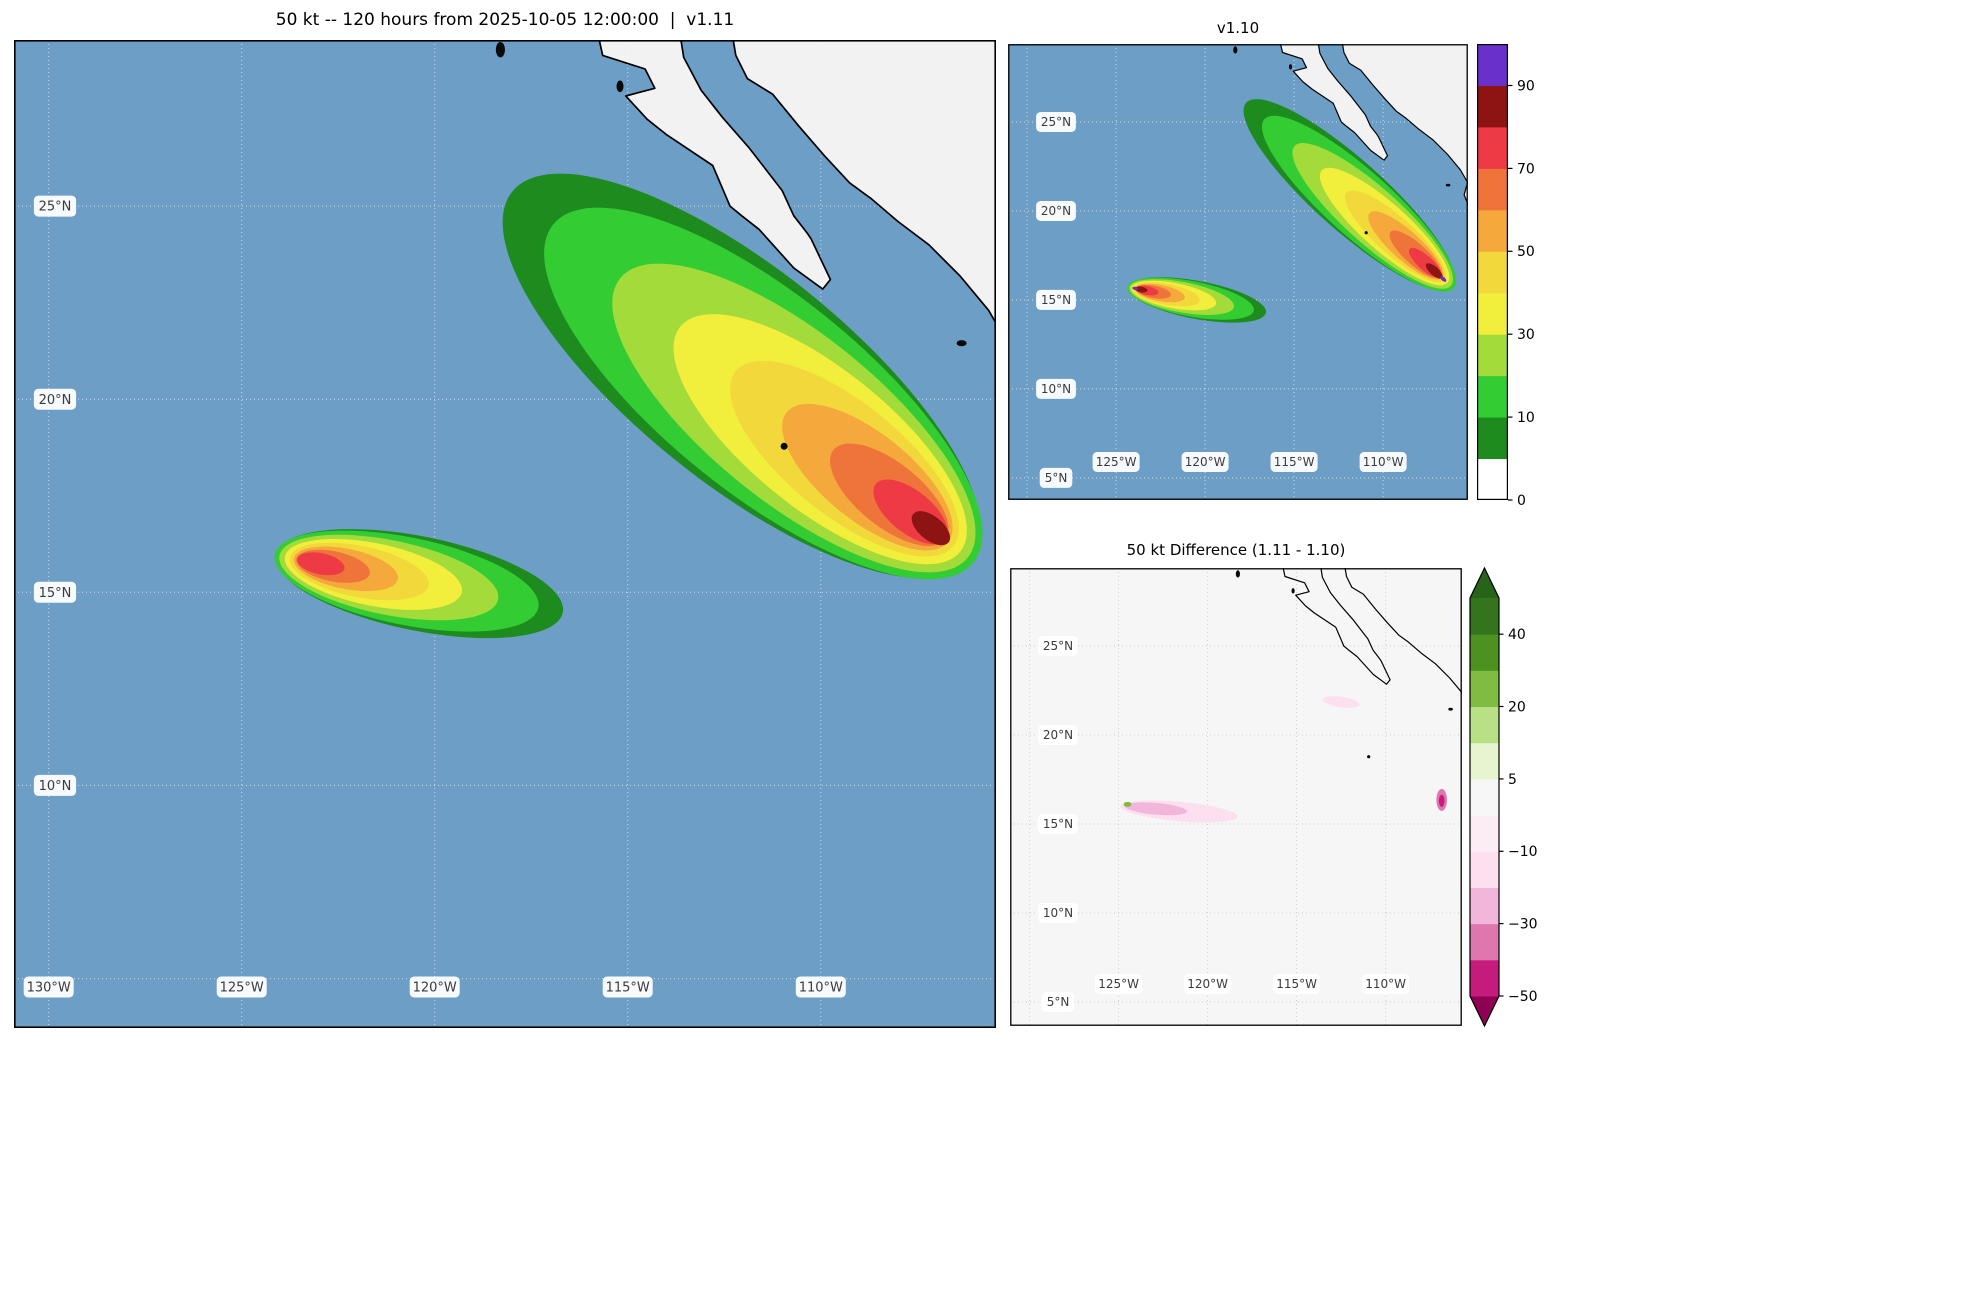 The width and height of the screenshot is (1966, 1310). I want to click on tick-label-pill: 5°N, so click(1058, 1002).